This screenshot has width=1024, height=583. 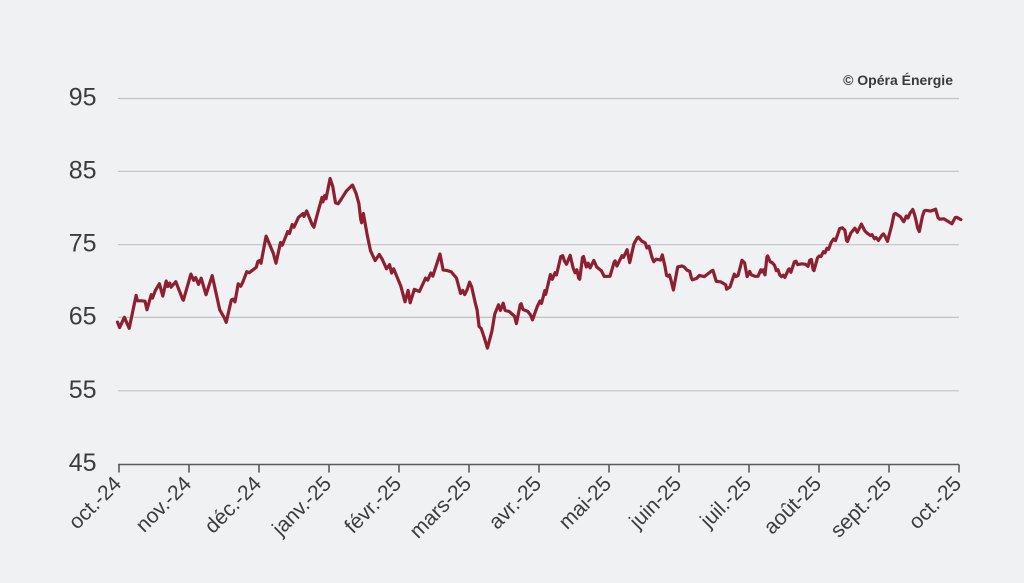 What do you see at coordinates (83, 463) in the screenshot?
I see `svg-text: 45` at bounding box center [83, 463].